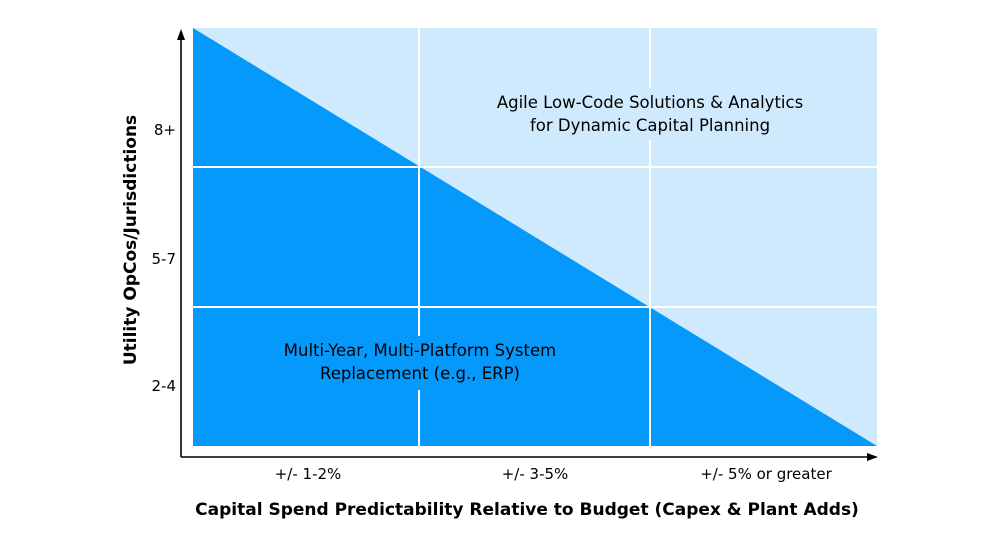 This screenshot has height=550, width=1001. What do you see at coordinates (165, 130) in the screenshot?
I see `y-tick-label-8-plus: 8+` at bounding box center [165, 130].